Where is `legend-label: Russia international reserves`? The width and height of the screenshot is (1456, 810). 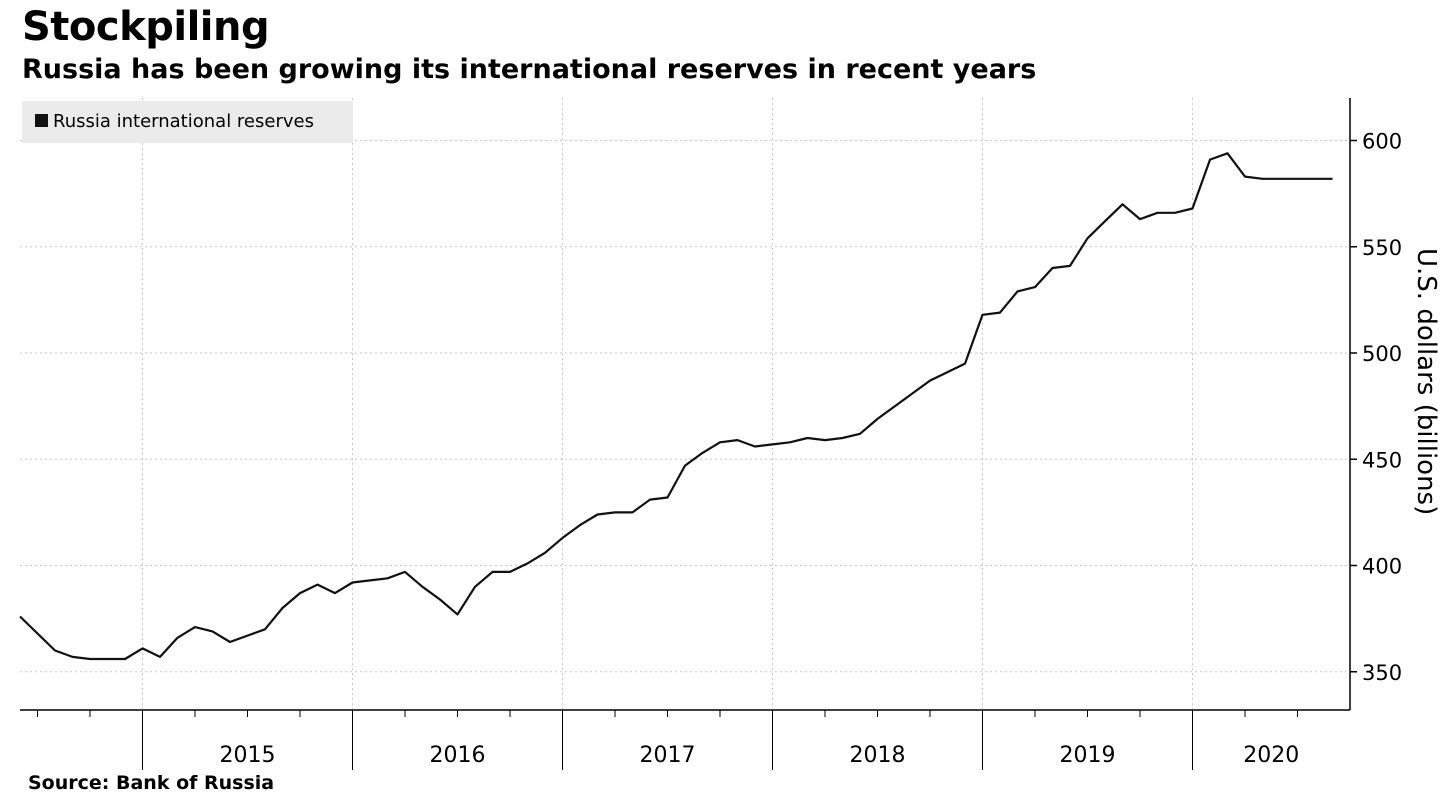 legend-label: Russia international reserves is located at coordinates (183, 121).